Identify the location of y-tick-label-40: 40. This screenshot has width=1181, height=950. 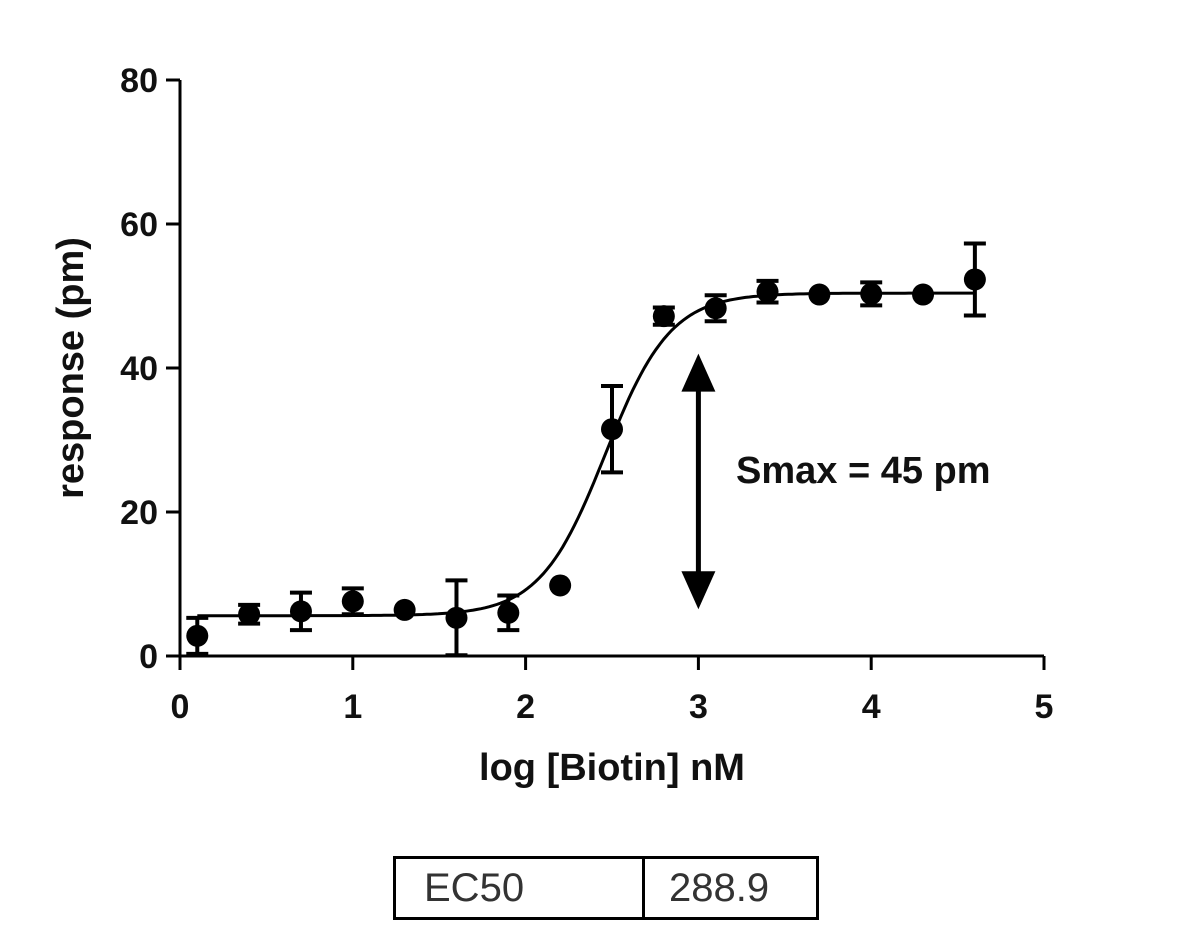
(139, 369).